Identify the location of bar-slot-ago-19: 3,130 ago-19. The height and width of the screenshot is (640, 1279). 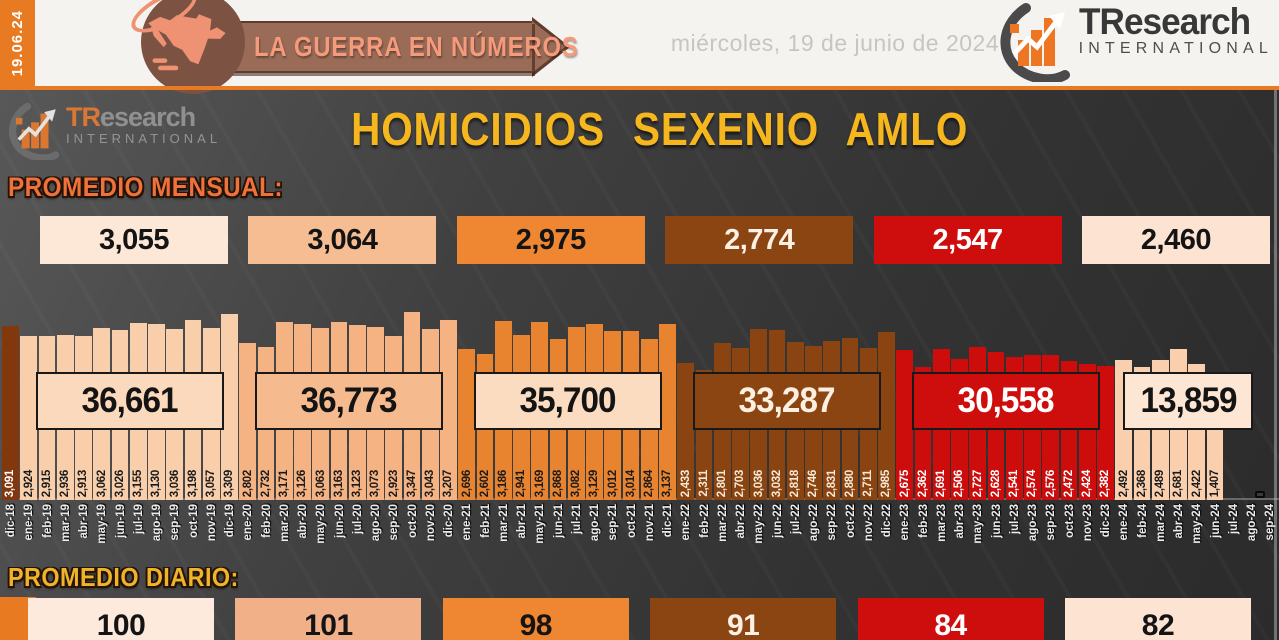
(157, 436).